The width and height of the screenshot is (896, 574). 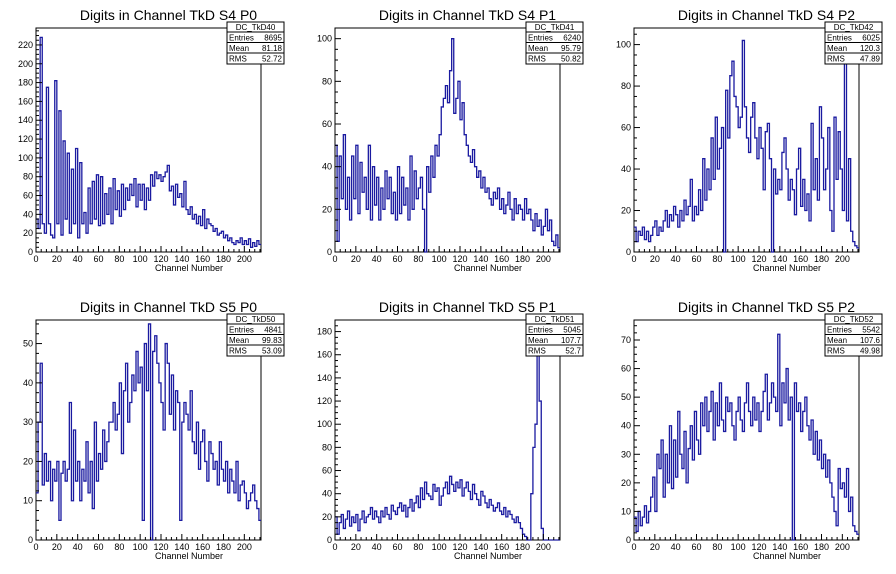 What do you see at coordinates (273, 330) in the screenshot?
I see `stats-entries-value: 4841` at bounding box center [273, 330].